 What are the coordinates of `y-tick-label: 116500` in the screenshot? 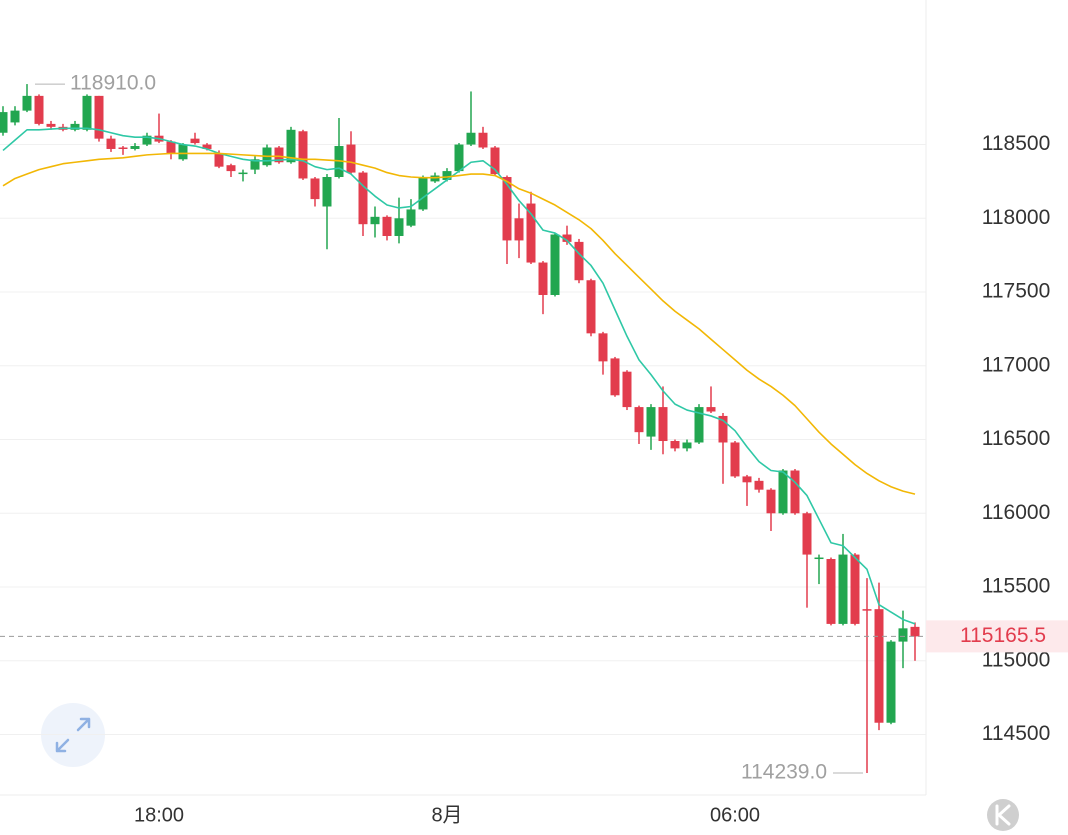 It's located at (1016, 438).